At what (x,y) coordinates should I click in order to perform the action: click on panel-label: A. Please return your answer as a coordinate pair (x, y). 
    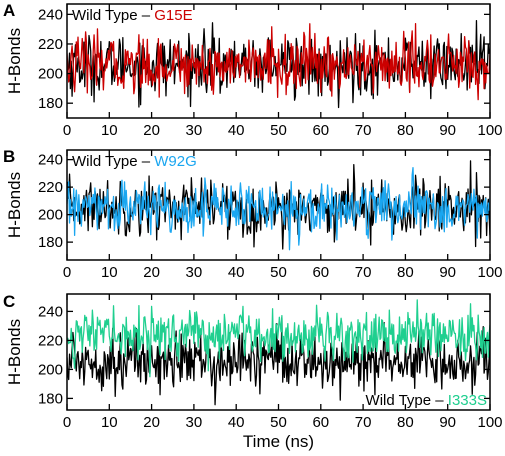
    Looking at the image, I should click on (9, 10).